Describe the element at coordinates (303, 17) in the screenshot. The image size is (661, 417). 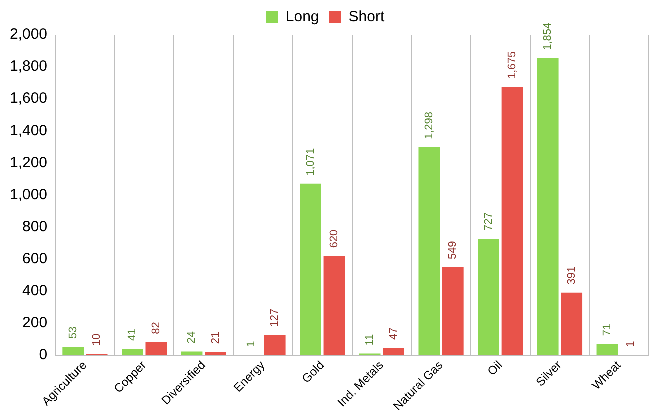
I see `legend-label: Long` at that location.